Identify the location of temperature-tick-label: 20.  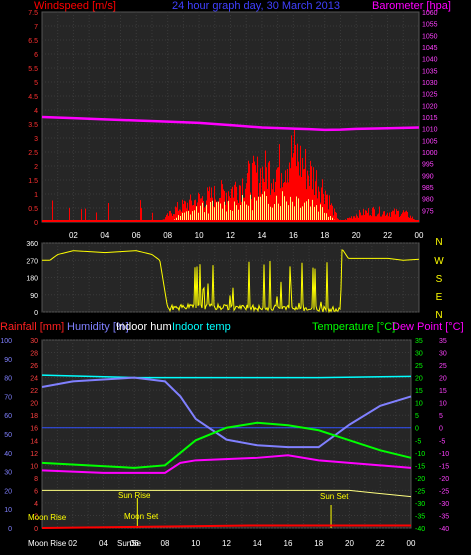
(419, 379).